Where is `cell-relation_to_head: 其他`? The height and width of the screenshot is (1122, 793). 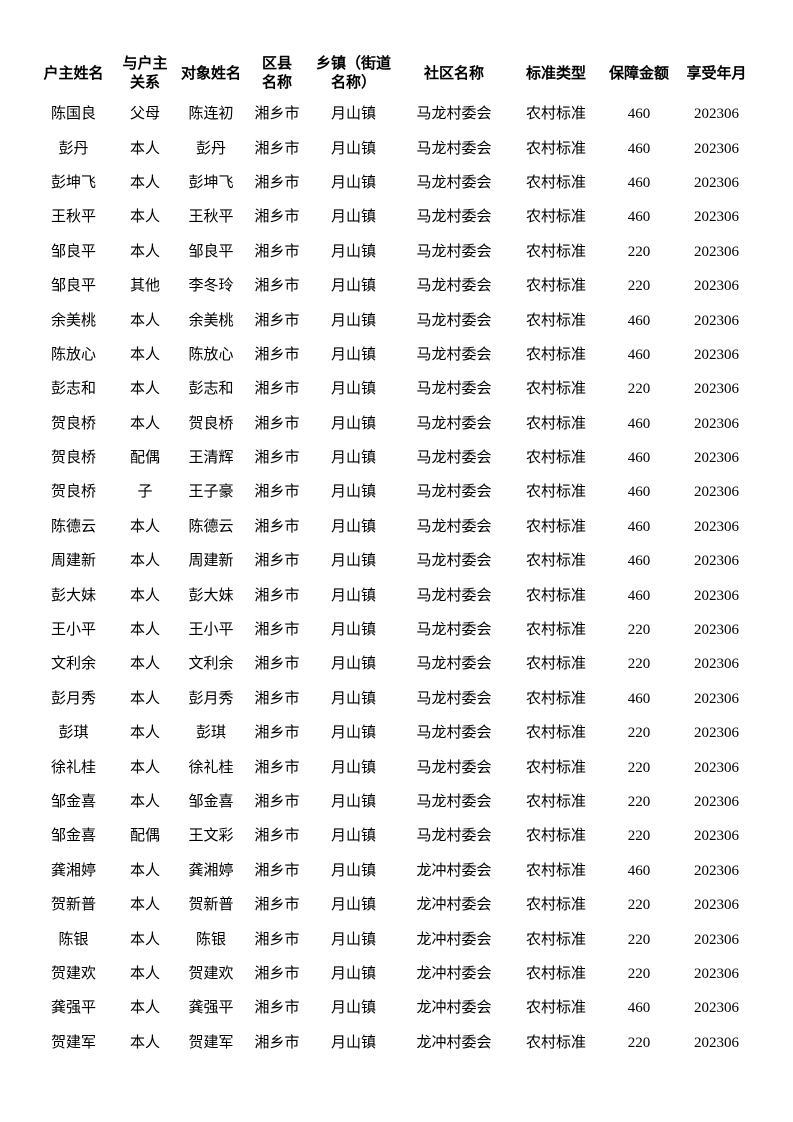 cell-relation_to_head: 其他 is located at coordinates (144, 286).